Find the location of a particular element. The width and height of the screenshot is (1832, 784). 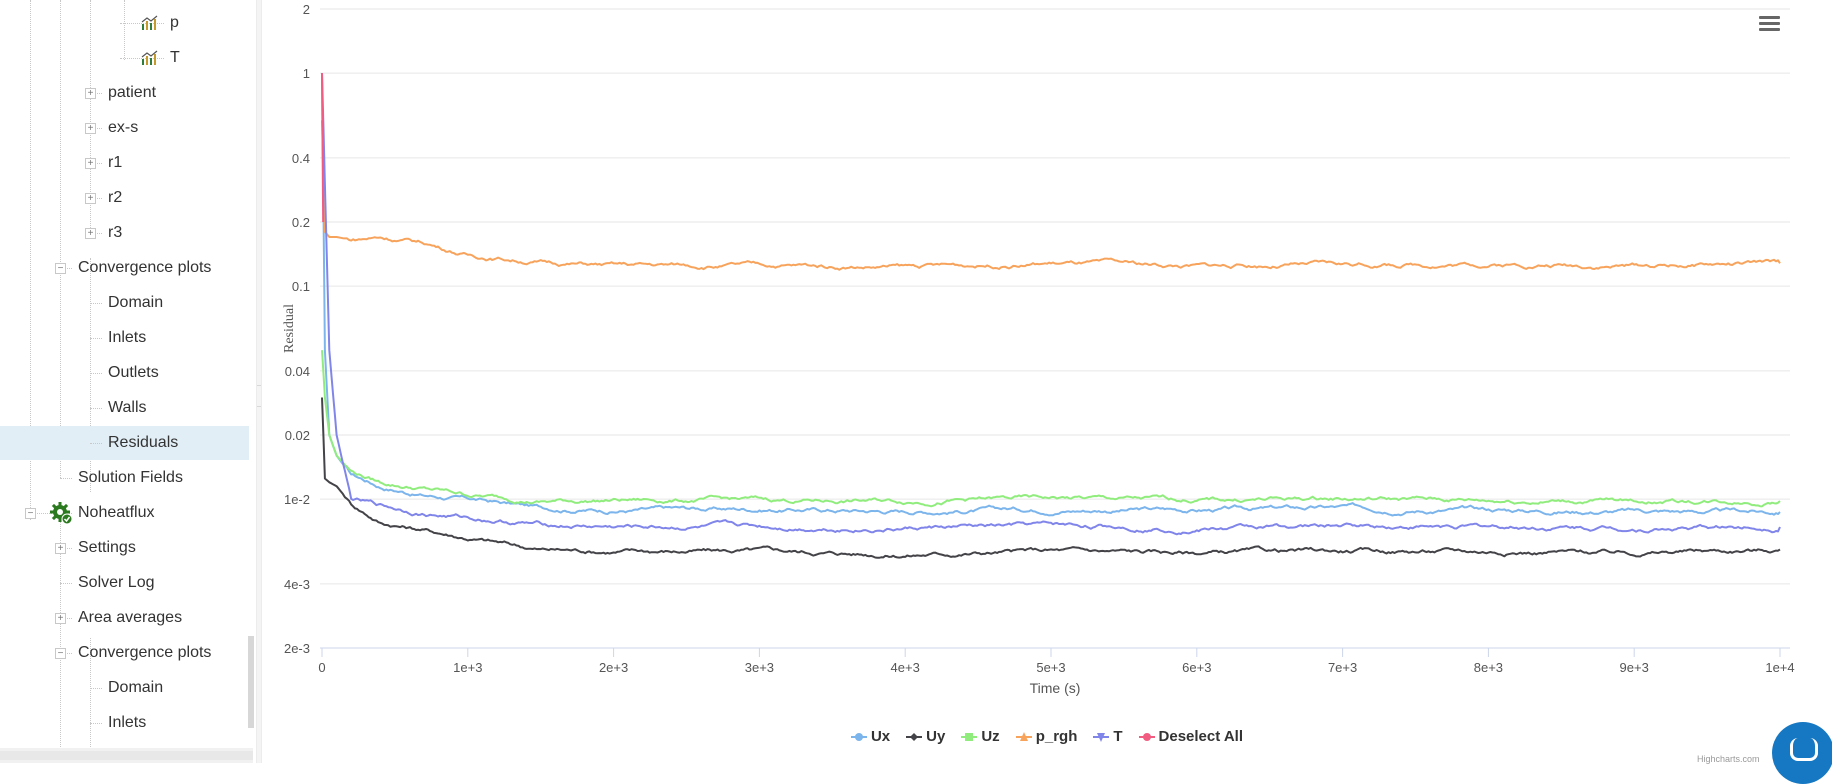

y-tick-label: 1 is located at coordinates (306, 73).